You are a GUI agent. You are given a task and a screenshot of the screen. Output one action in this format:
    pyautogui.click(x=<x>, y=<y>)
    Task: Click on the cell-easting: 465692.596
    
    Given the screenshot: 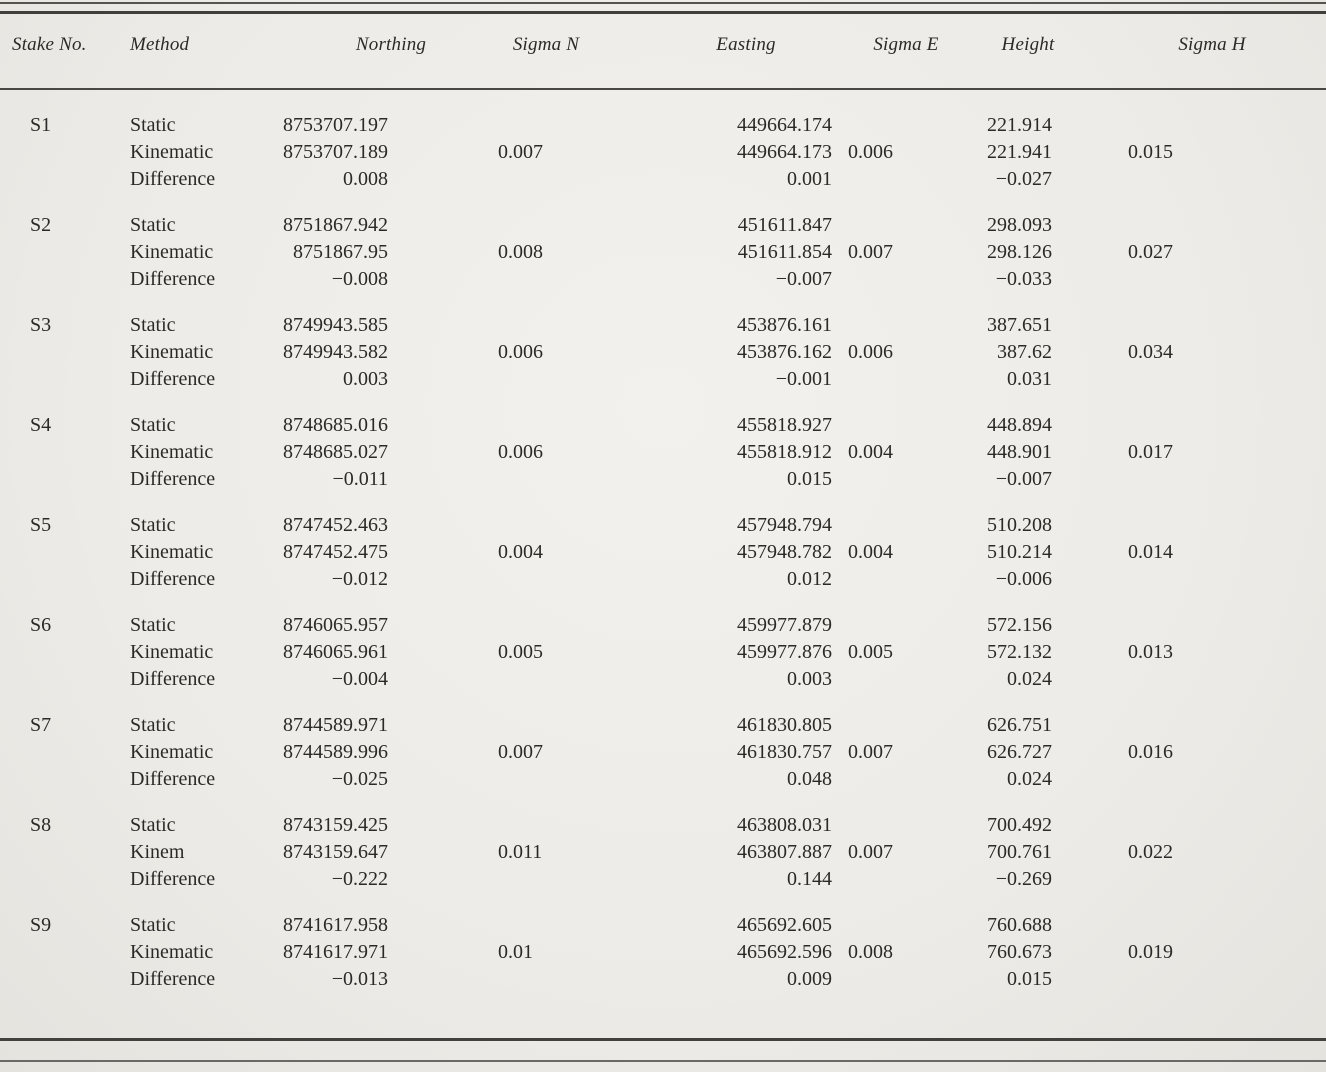 What is the action you would take?
    pyautogui.click(x=784, y=952)
    